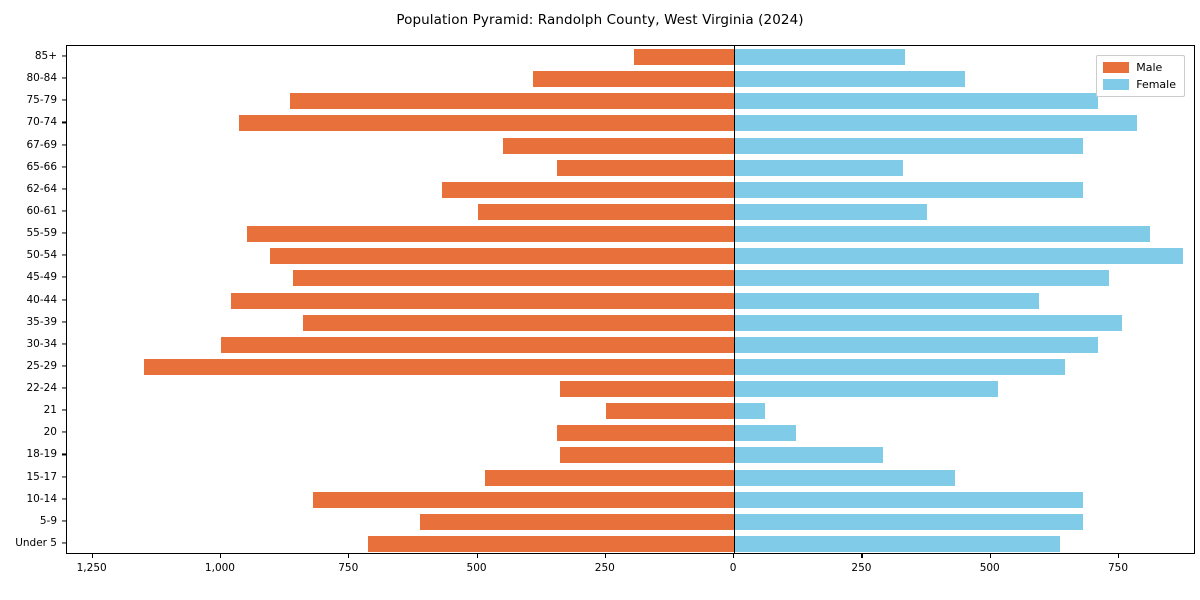 The image size is (1200, 600). What do you see at coordinates (1116, 67) in the screenshot?
I see `legend-swatch-male` at bounding box center [1116, 67].